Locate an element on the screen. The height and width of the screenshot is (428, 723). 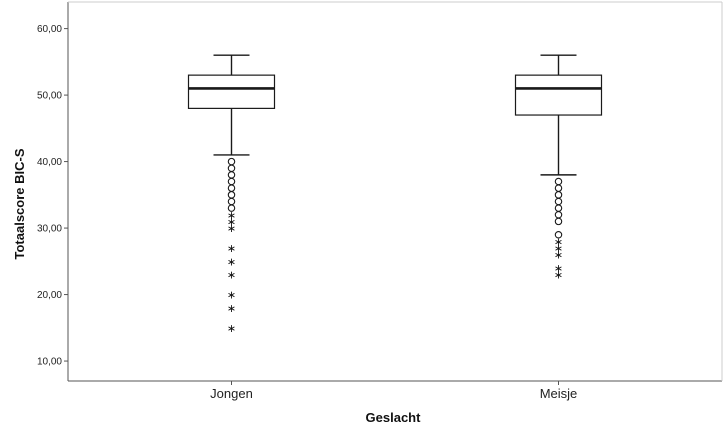
y-axis-title: Totaalscore BIC-S is located at coordinates (19, 203).